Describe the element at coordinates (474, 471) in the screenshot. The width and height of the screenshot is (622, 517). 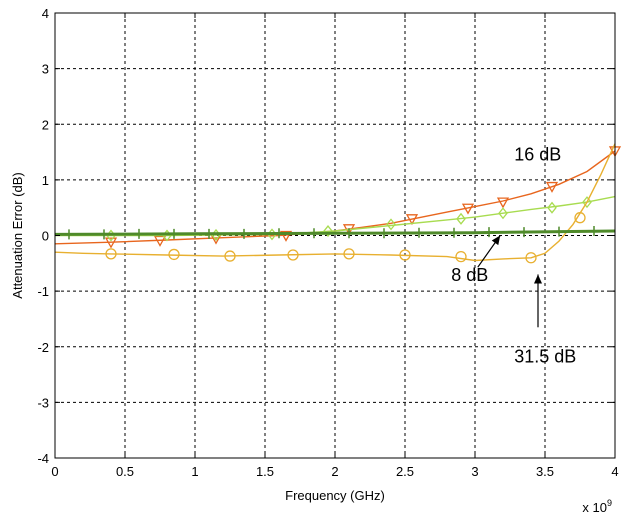
I see `x-tick-label: 3` at that location.